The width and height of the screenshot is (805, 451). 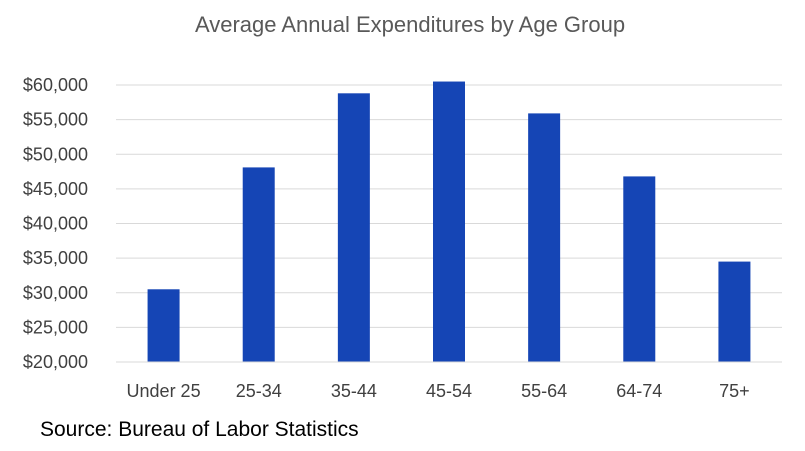 I want to click on x-tick-label: 75+, so click(x=734, y=391).